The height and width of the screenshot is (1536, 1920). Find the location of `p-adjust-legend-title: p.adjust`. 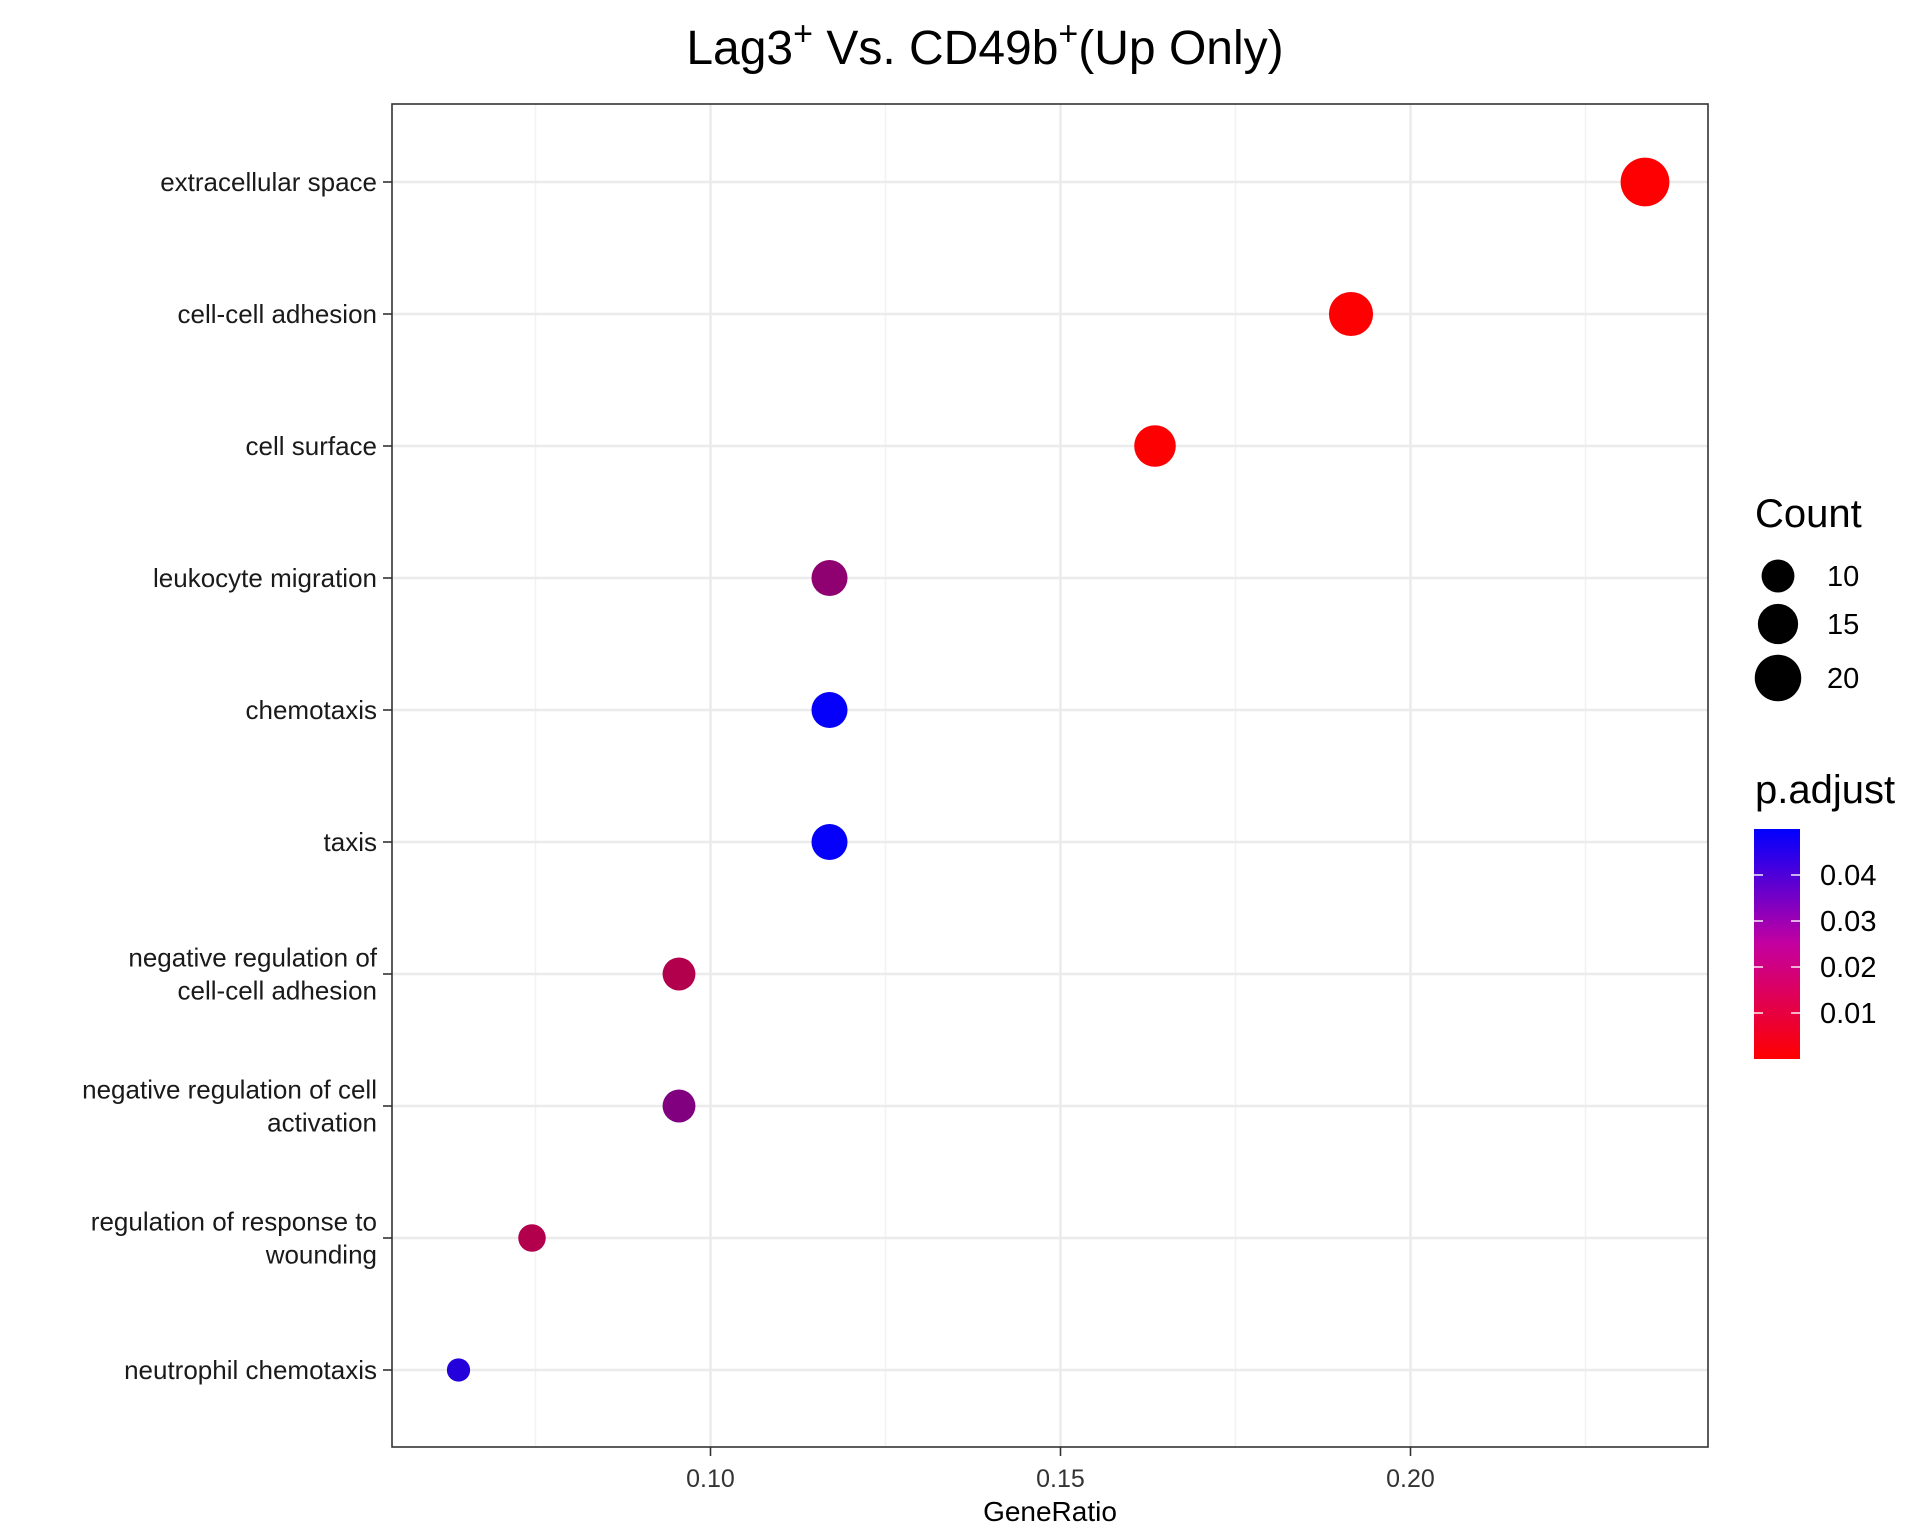

p-adjust-legend-title: p.adjust is located at coordinates (1825, 790).